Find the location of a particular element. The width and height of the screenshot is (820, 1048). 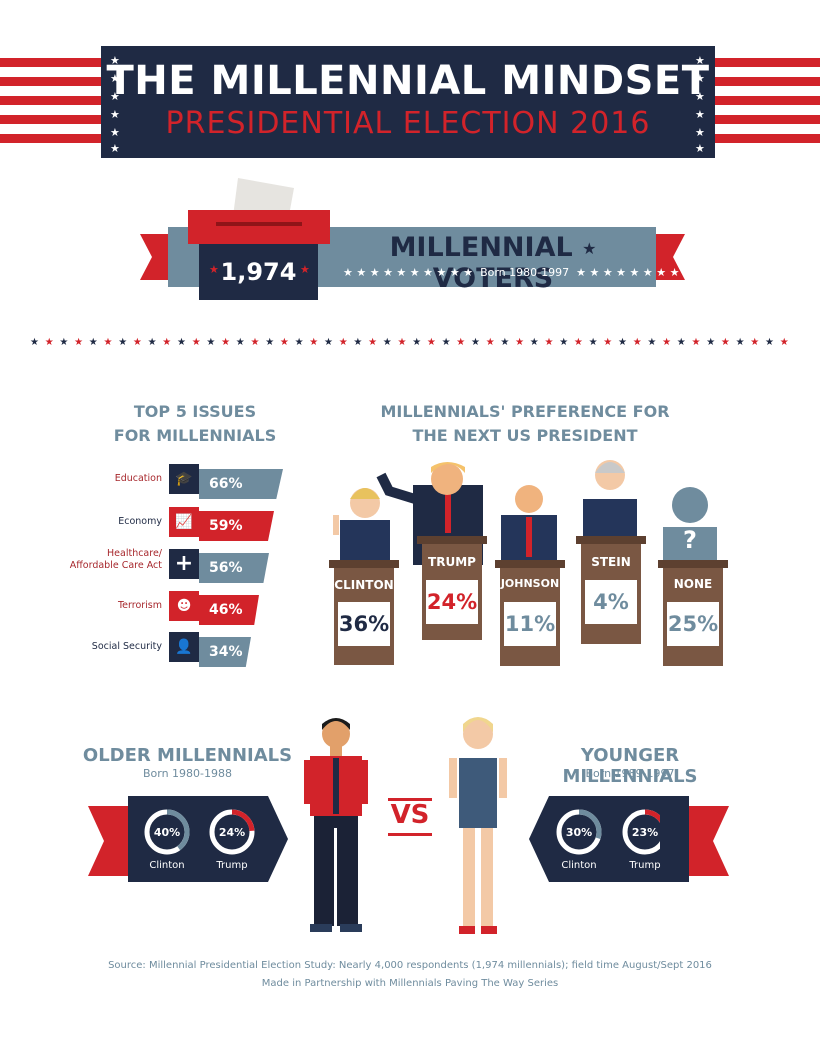

issue-value: 59% is located at coordinates (236, 526).